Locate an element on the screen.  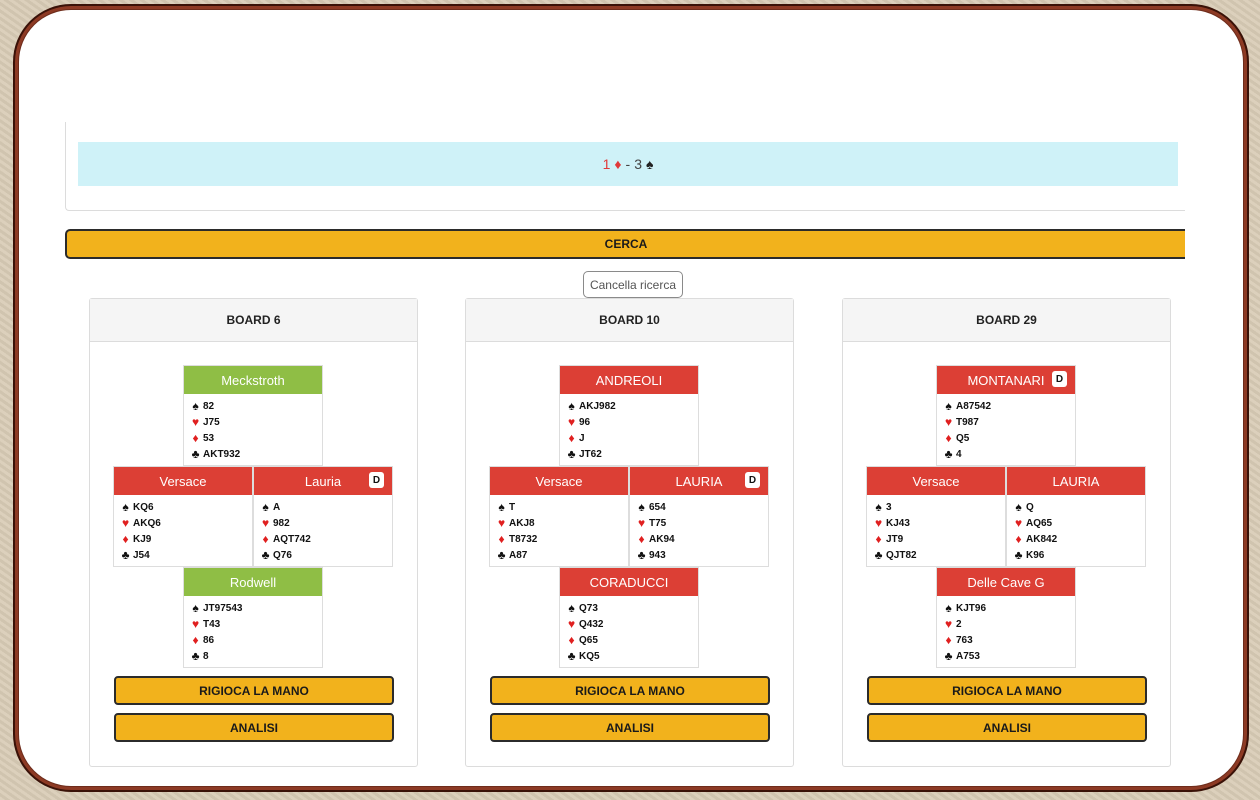
player-name-label: ANDREOLI is located at coordinates (629, 380).